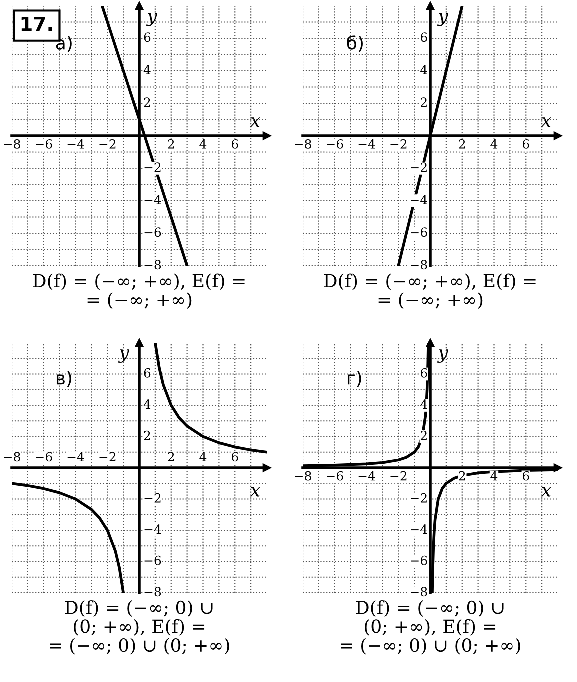  Describe the element at coordinates (355, 44) in the screenshot. I see `text: б)` at that location.